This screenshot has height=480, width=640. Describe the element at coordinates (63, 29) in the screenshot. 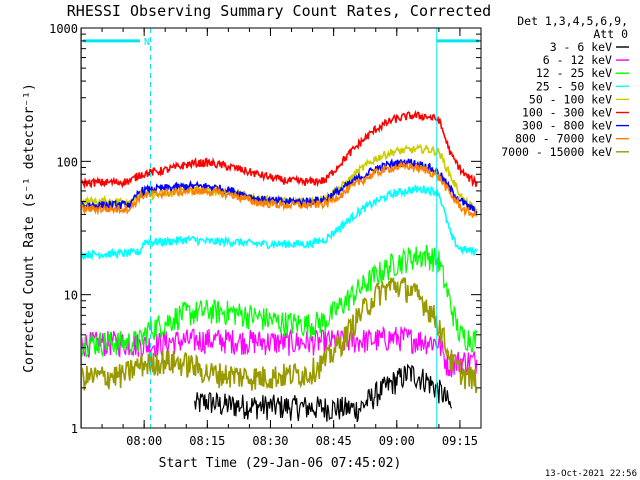

I see `y-tick-label-3: 1000` at that location.